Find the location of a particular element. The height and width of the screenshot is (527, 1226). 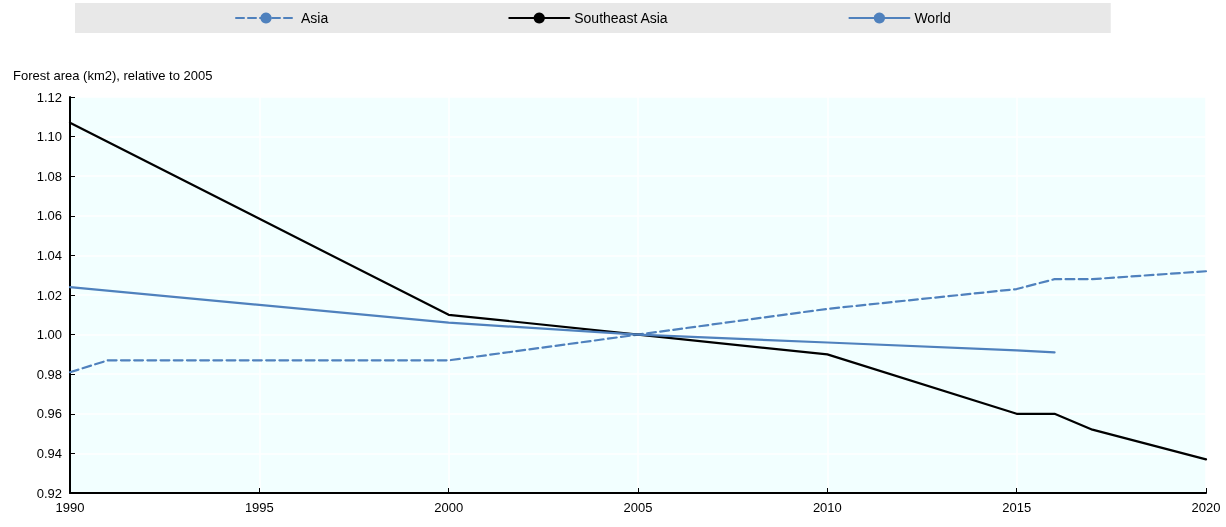

x-tick-label: 2005 is located at coordinates (638, 507).